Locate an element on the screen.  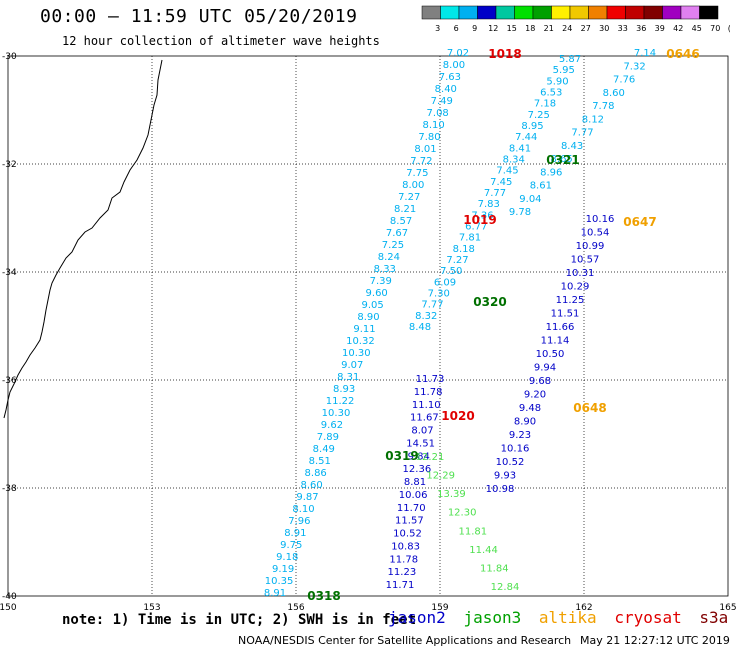
scale-label: (ft) is located at coordinates (729, 28).